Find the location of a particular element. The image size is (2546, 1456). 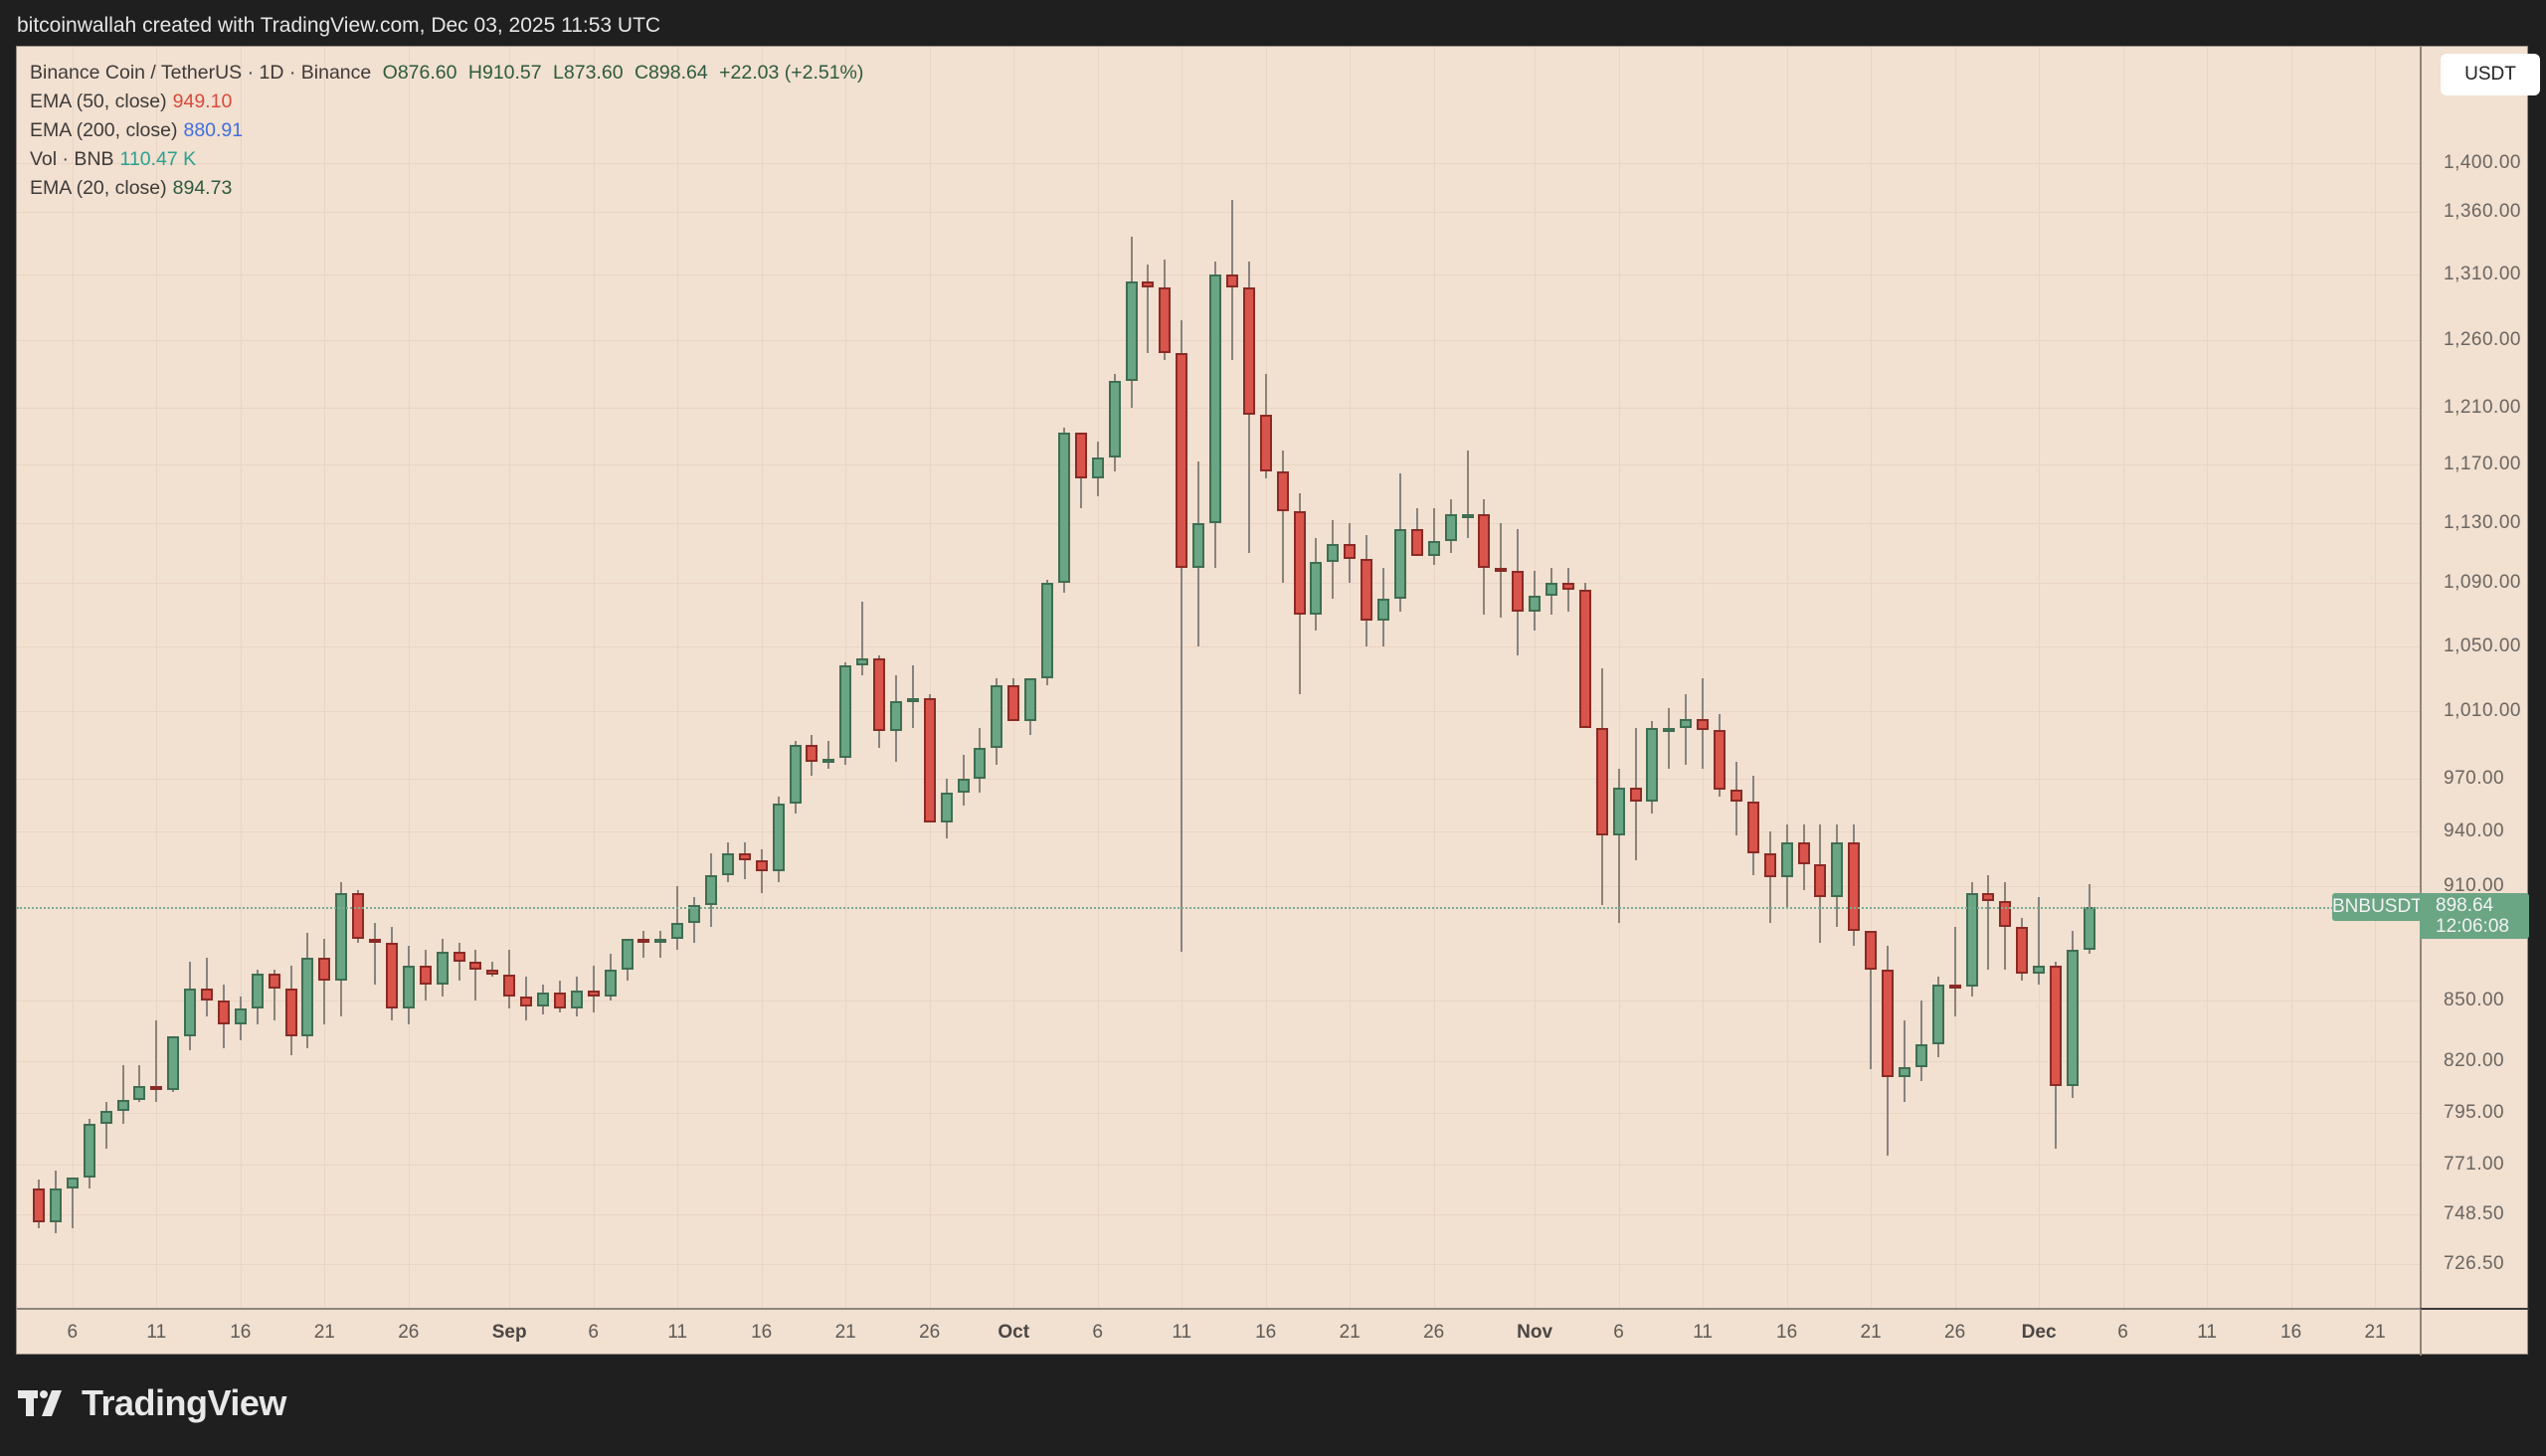

brand-name: TradingView is located at coordinates (184, 1402).